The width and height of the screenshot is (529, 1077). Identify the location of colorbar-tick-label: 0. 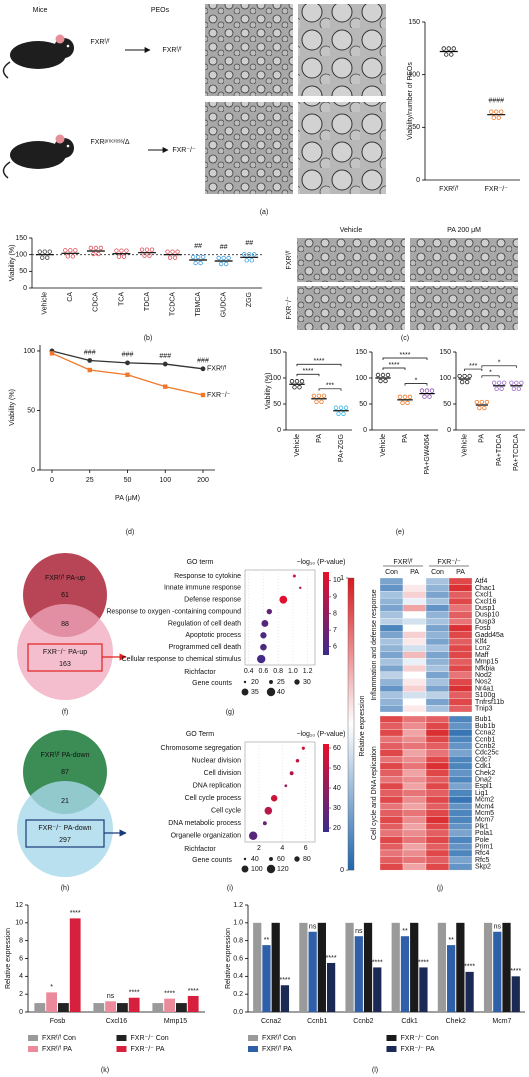
(342, 870).